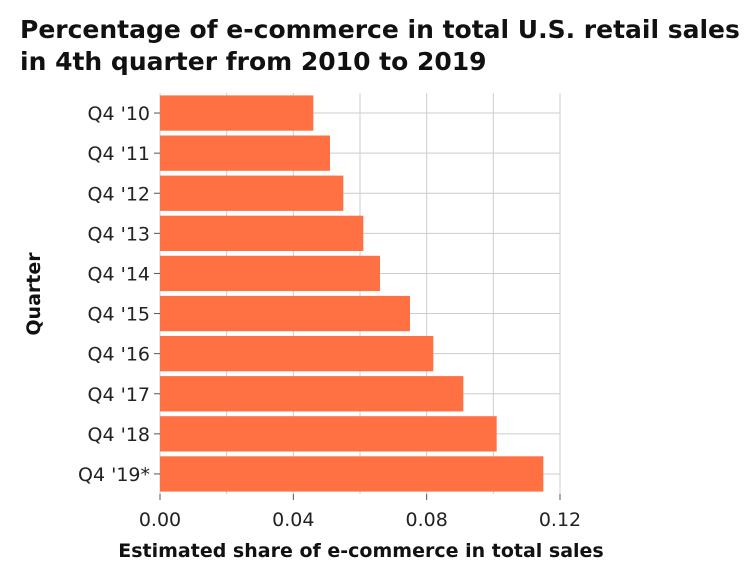  Describe the element at coordinates (119, 194) in the screenshot. I see `y-tick-label: Q4 '12` at that location.